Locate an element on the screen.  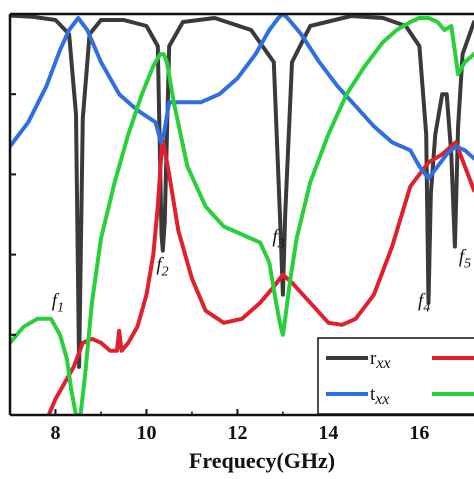
x-tick-label-0: 8 is located at coordinates (55, 433).